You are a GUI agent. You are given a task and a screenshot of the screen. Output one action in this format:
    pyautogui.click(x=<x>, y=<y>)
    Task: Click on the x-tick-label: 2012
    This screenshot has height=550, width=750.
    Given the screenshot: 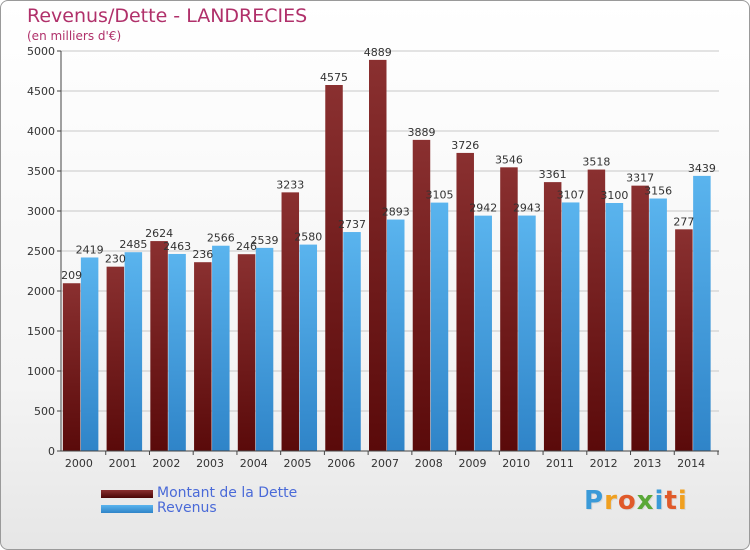 What is the action you would take?
    pyautogui.click(x=604, y=463)
    